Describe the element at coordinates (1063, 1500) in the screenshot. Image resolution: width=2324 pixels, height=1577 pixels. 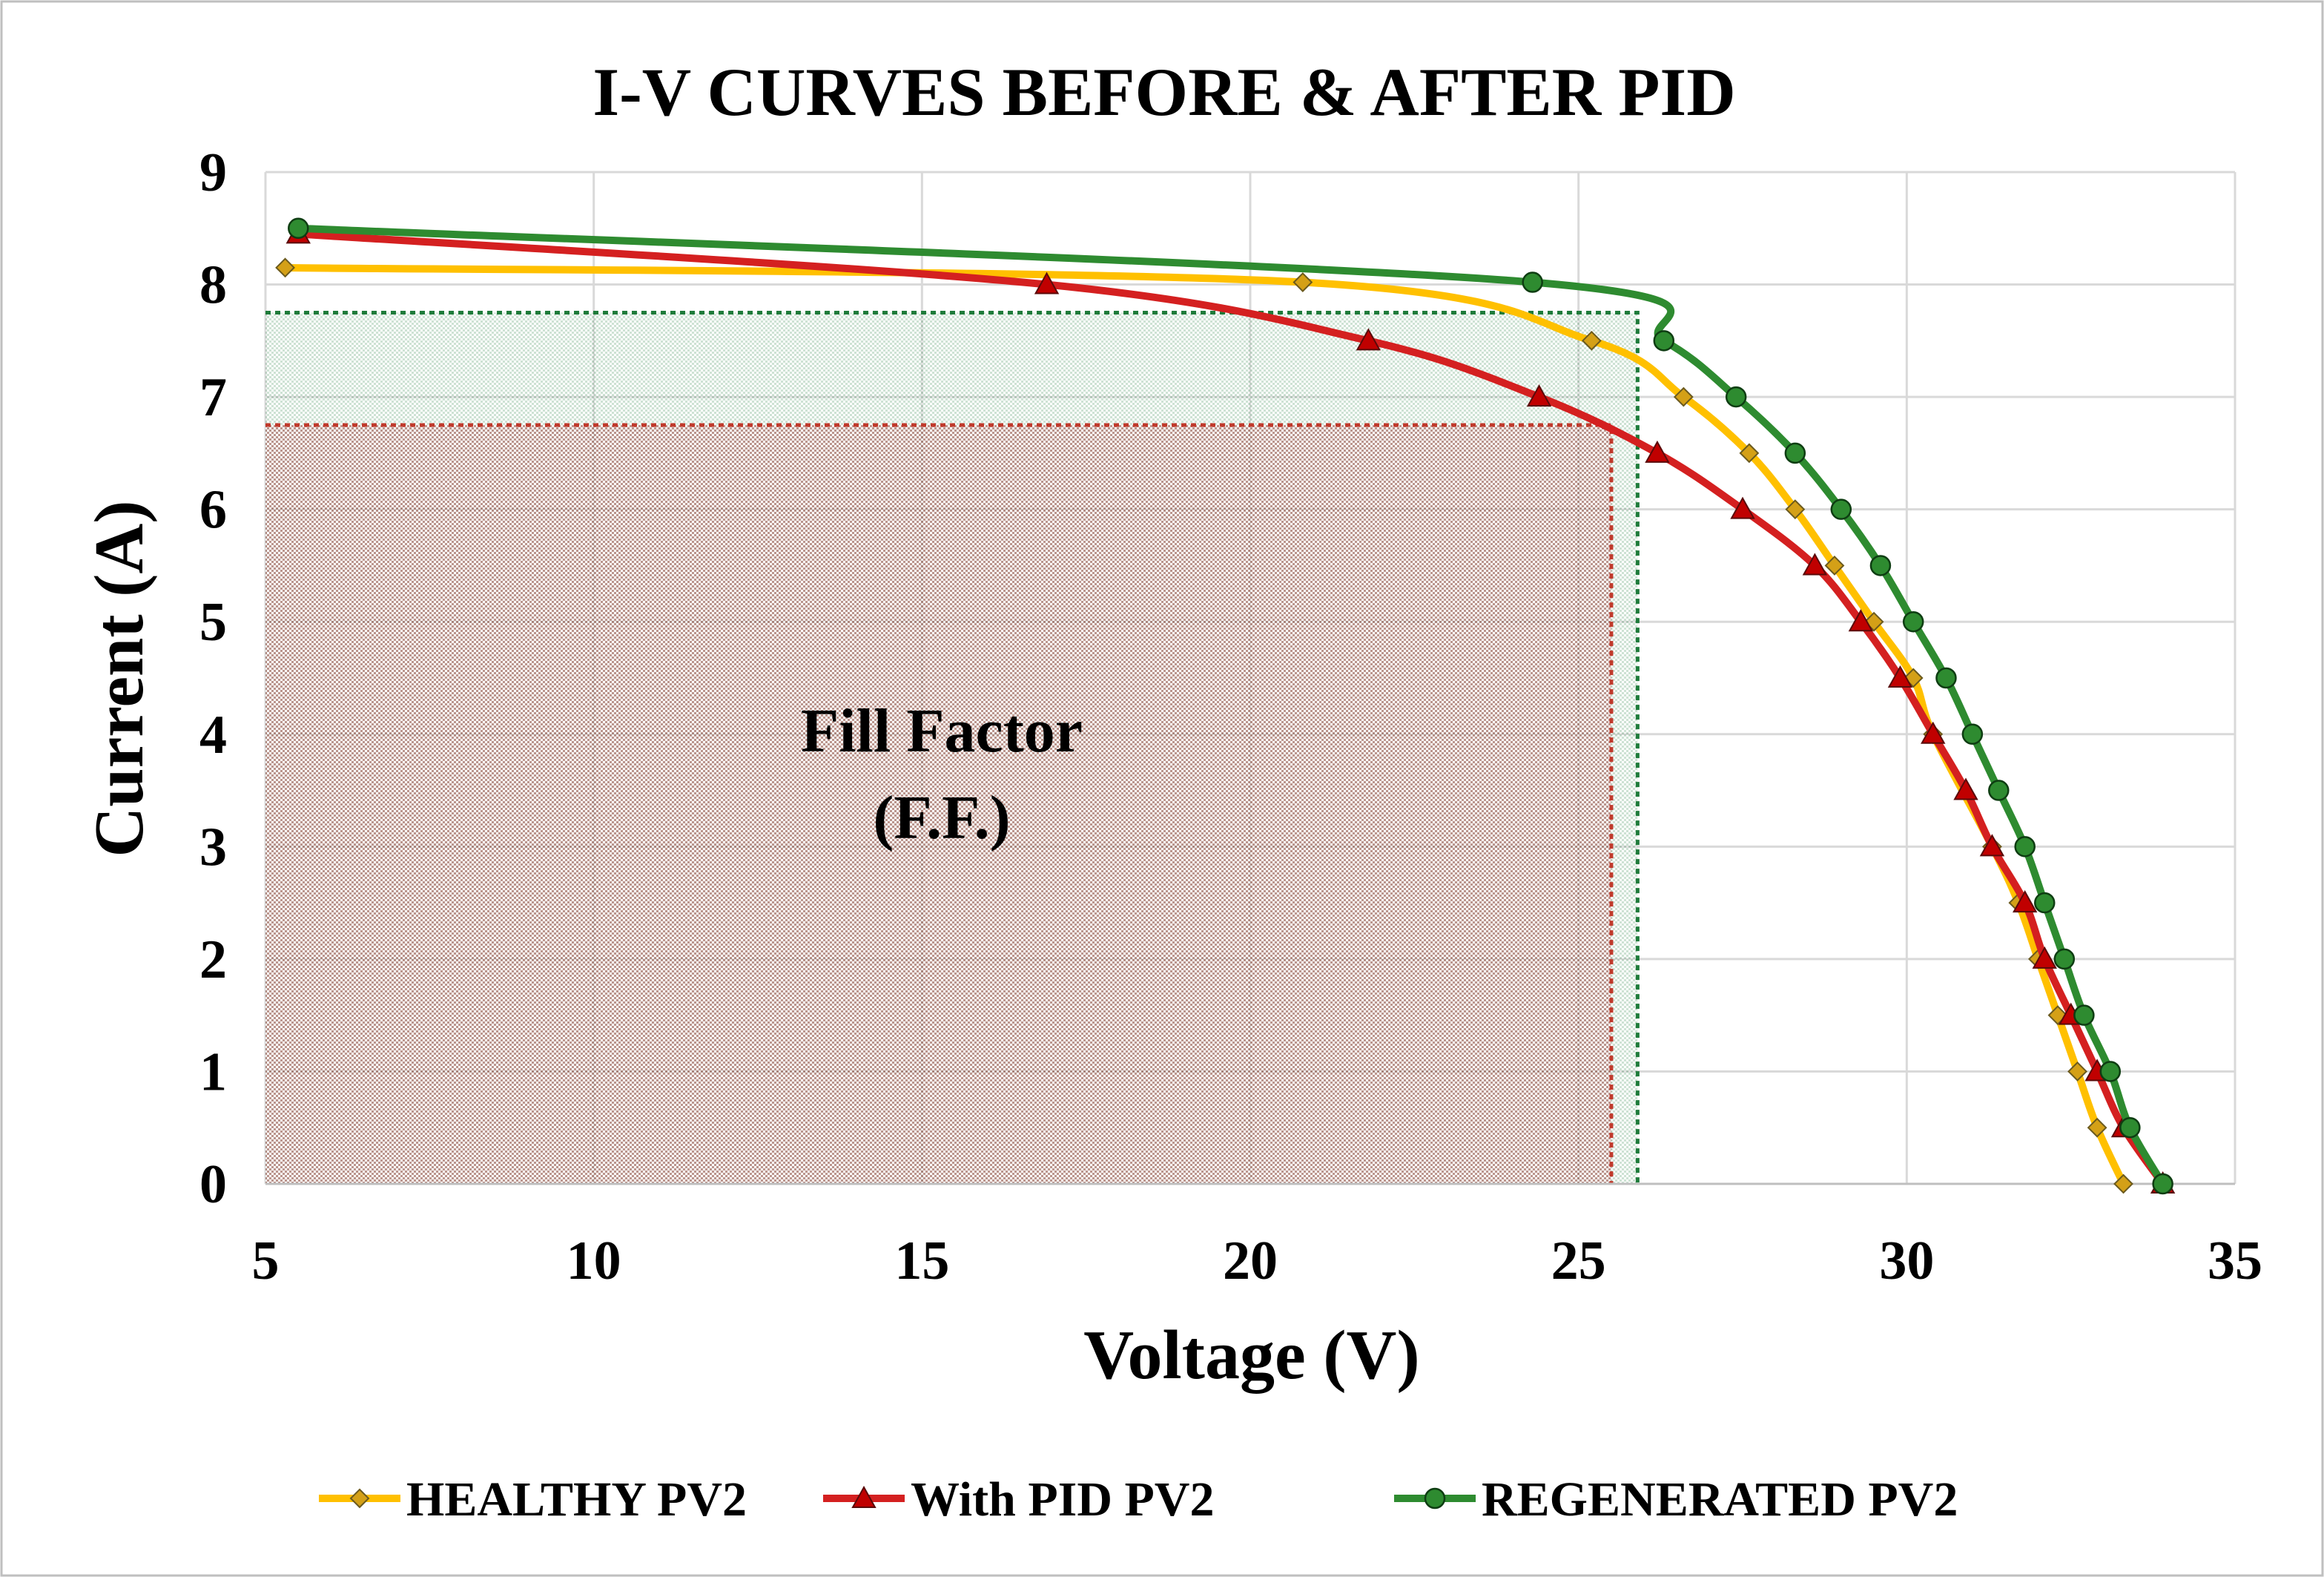
I see `legend-label-with-pid-pv2: With PID PV2` at that location.